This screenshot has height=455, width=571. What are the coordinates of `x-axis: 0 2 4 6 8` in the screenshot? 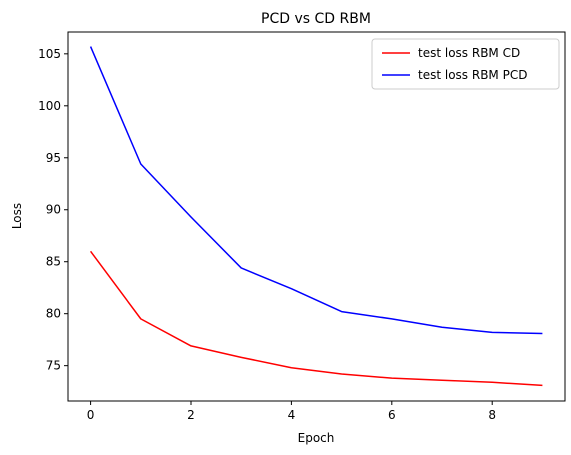 It's located at (291, 411).